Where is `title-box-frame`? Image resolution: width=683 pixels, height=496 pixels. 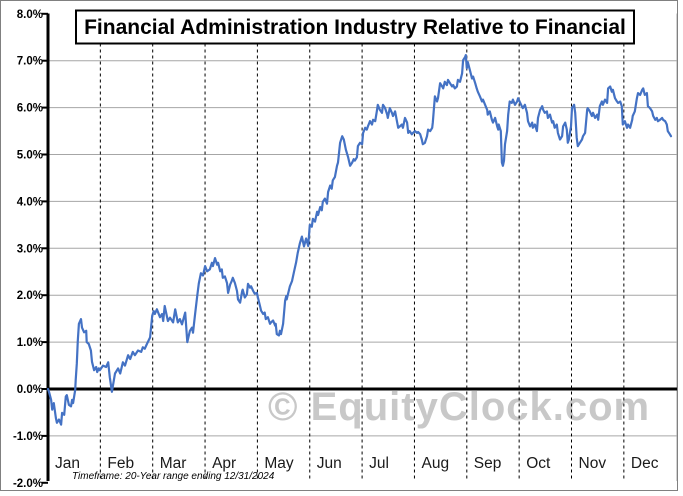
title-box-frame is located at coordinates (355, 27).